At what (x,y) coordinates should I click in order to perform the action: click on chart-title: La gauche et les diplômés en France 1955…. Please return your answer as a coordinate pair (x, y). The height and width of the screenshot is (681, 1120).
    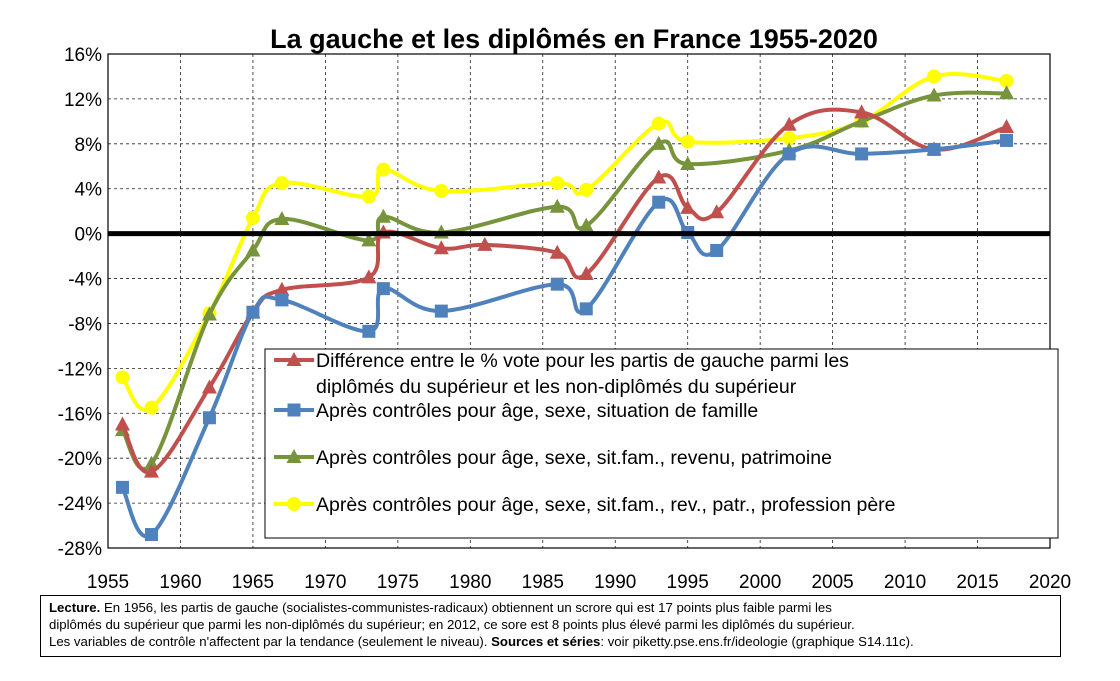
    Looking at the image, I should click on (574, 39).